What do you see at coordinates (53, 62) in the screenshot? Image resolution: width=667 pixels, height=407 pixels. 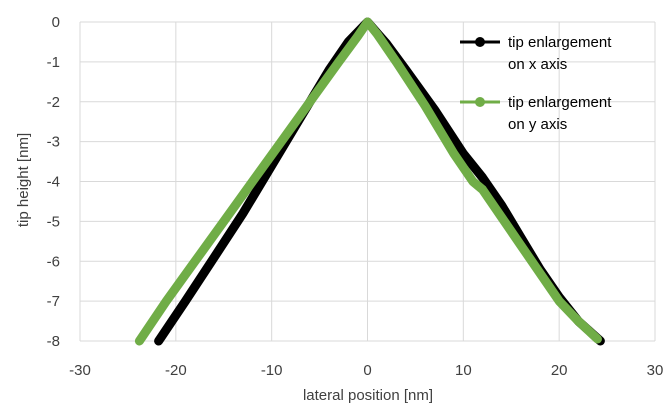 I see `y-tick-label: -1` at bounding box center [53, 62].